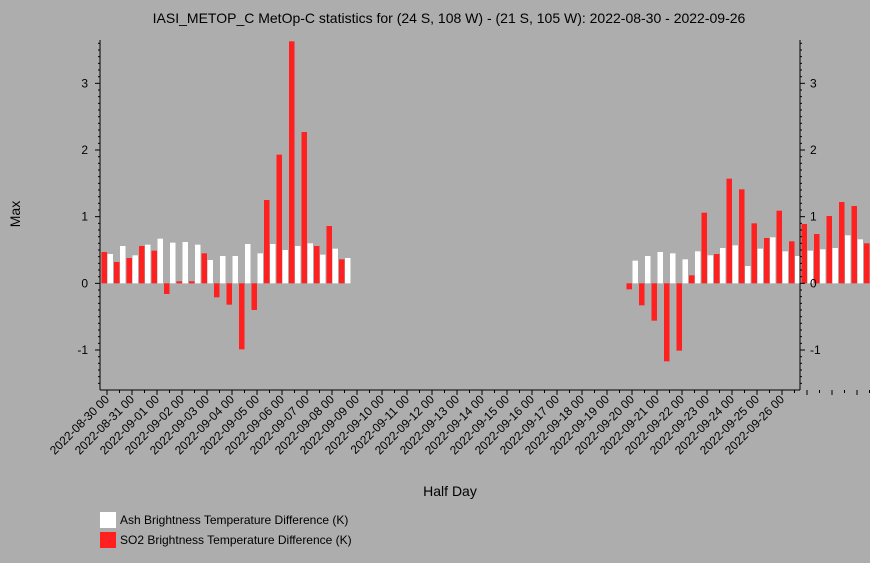 Image resolution: width=870 pixels, height=563 pixels. I want to click on legend-swatch-ash, so click(108, 520).